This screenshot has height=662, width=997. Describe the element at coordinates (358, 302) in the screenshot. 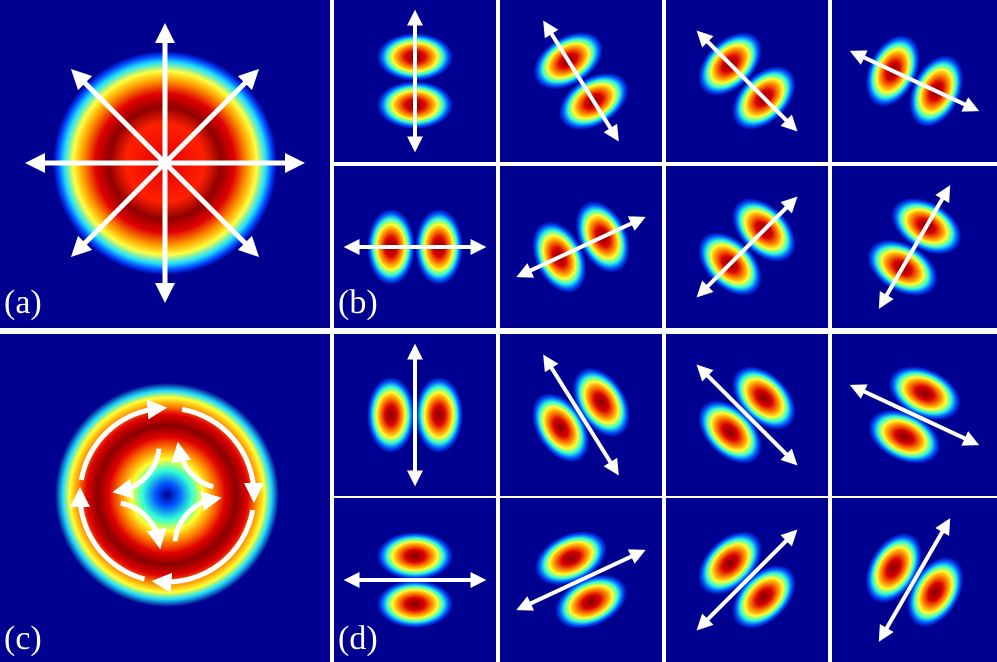

I see `panel-label: (b)` at that location.